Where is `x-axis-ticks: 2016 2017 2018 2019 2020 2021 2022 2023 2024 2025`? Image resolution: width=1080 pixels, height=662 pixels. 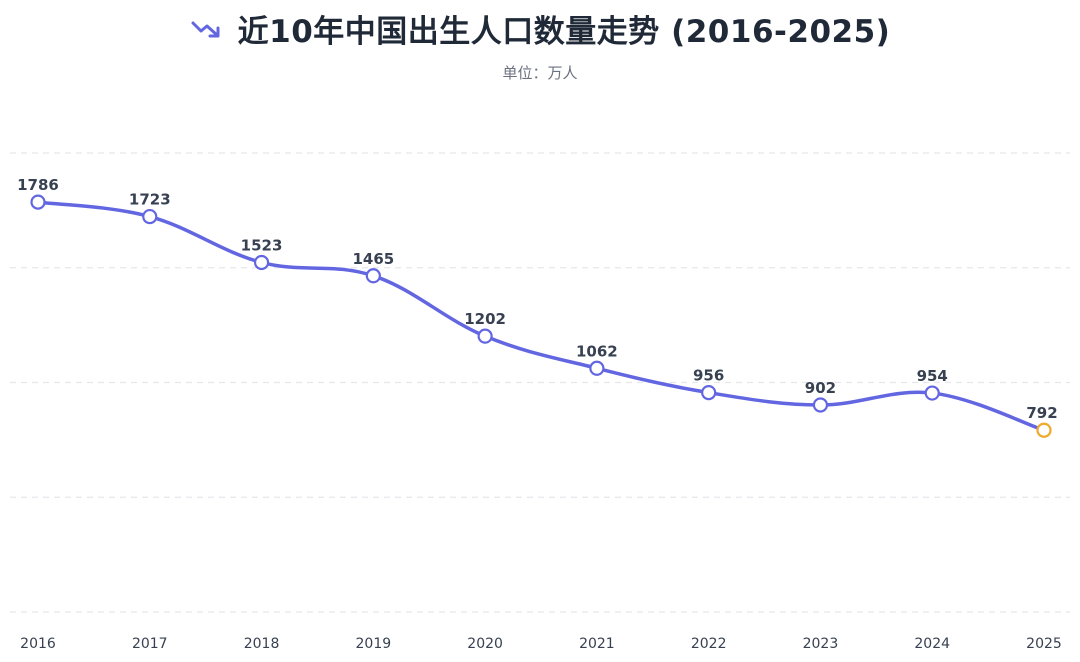 x-axis-ticks: 2016 2017 2018 2019 2020 2021 2022 2023 2024 2025 is located at coordinates (541, 644).